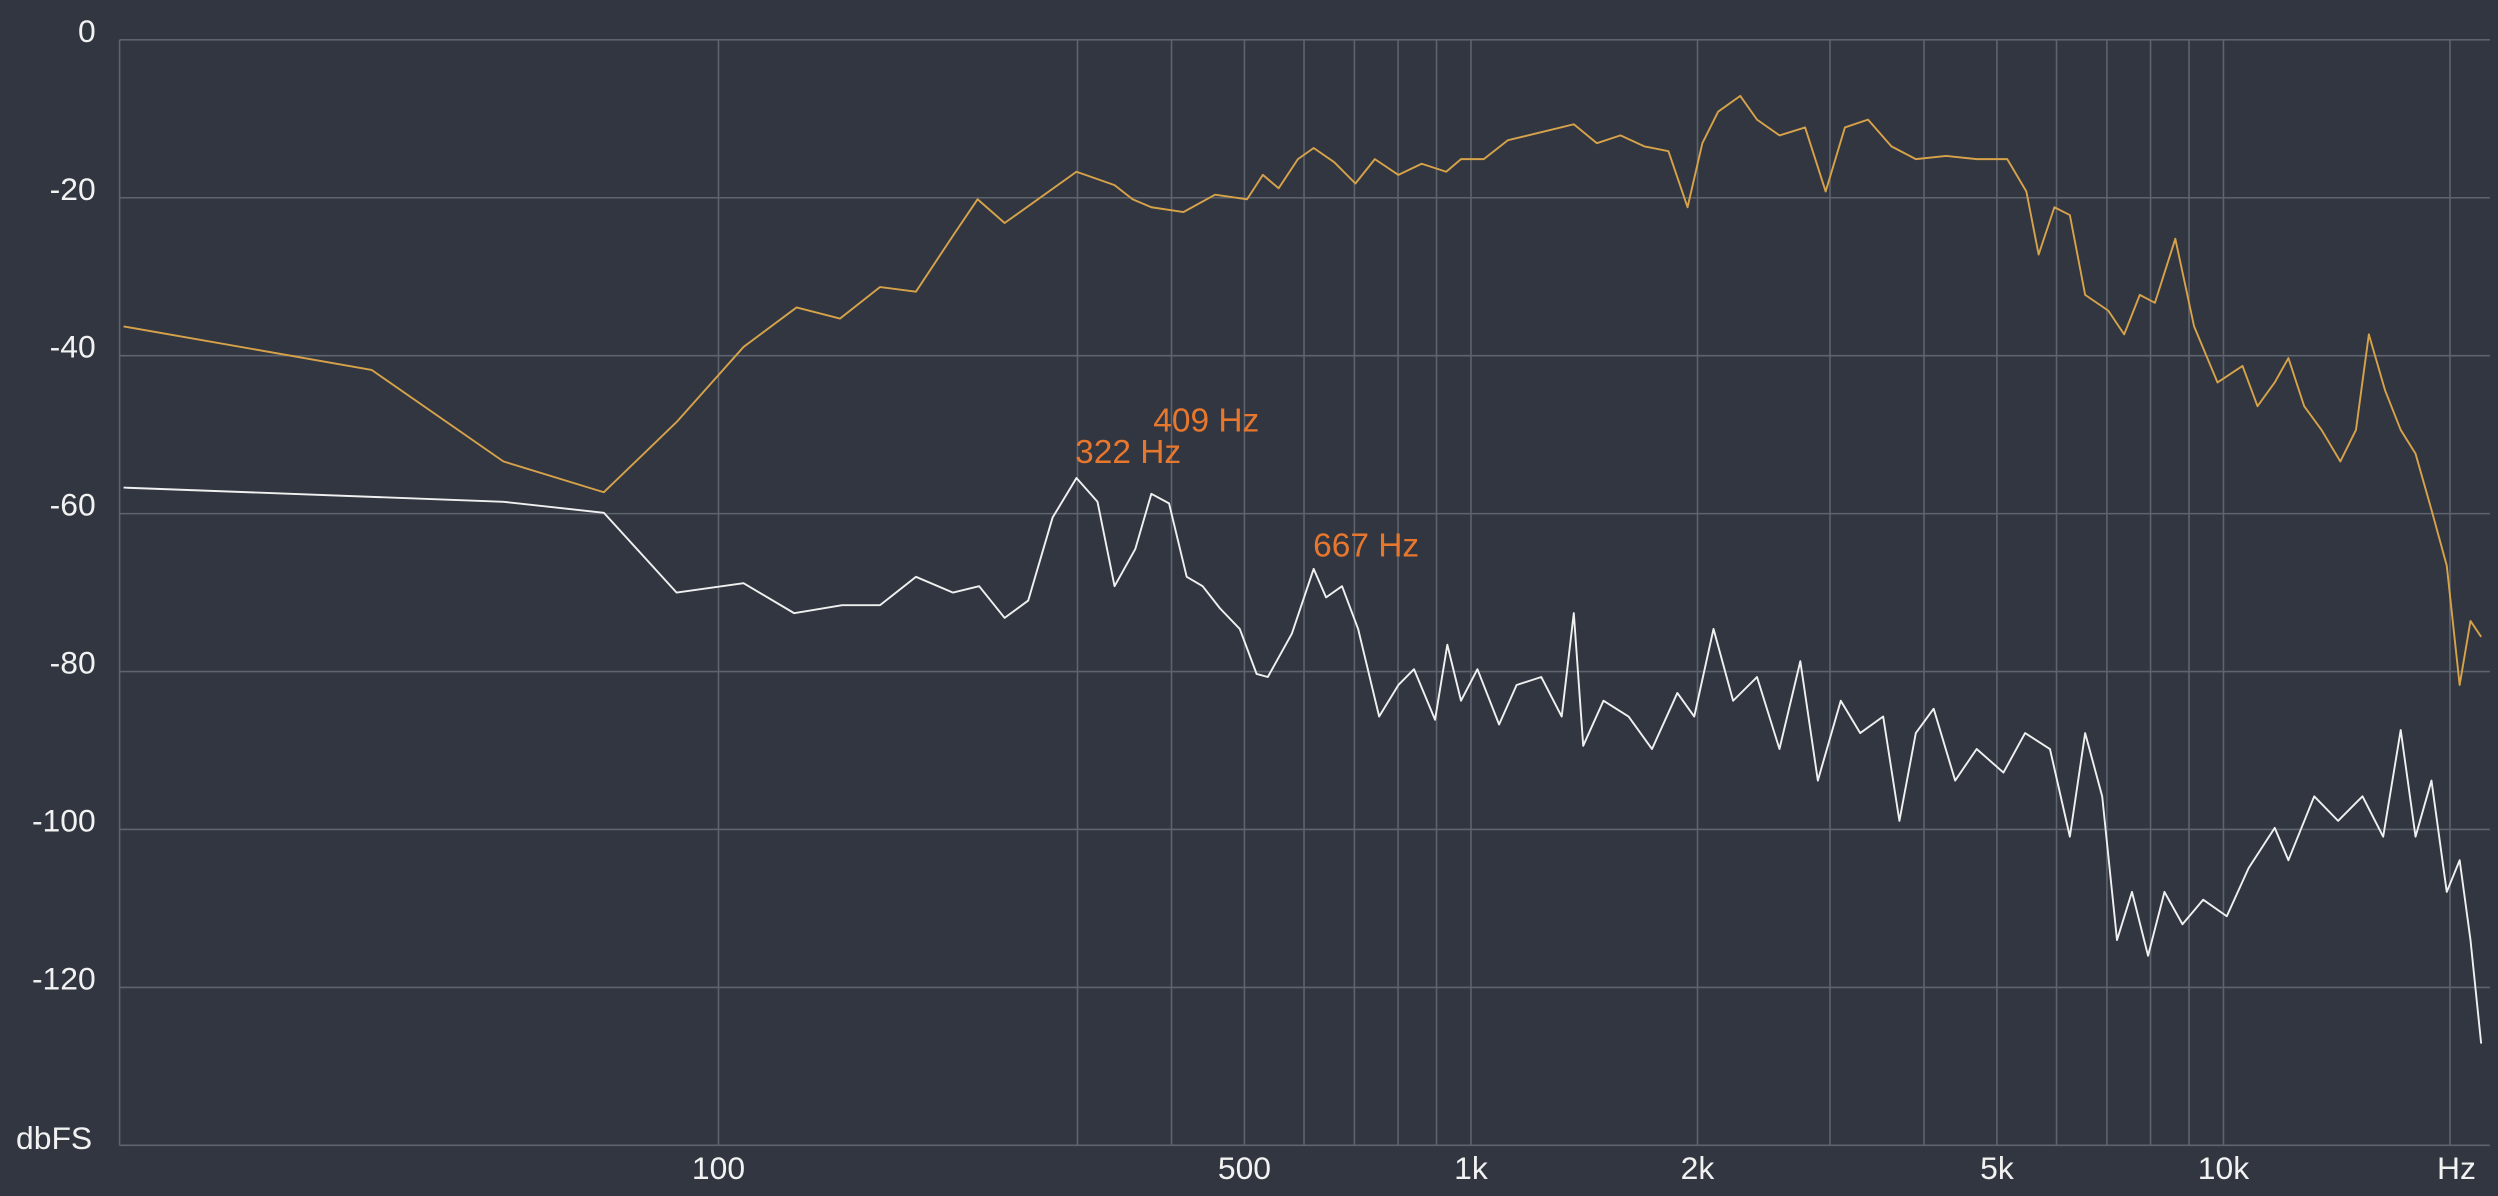 The height and width of the screenshot is (1196, 2498). What do you see at coordinates (1366, 545) in the screenshot?
I see `peak-annotation: 667 Hz` at bounding box center [1366, 545].